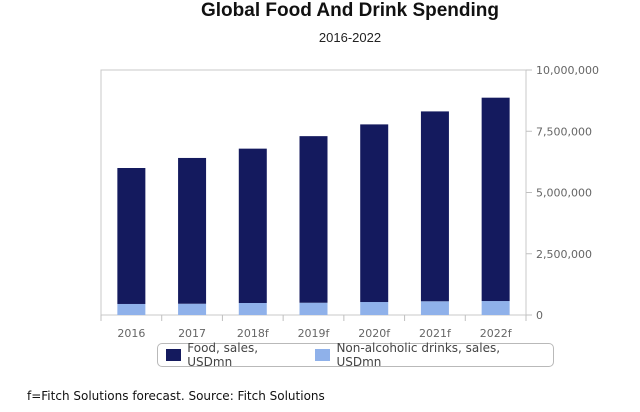  Describe the element at coordinates (567, 70) in the screenshot. I see `y-tick-label: 10,000,000` at that location.